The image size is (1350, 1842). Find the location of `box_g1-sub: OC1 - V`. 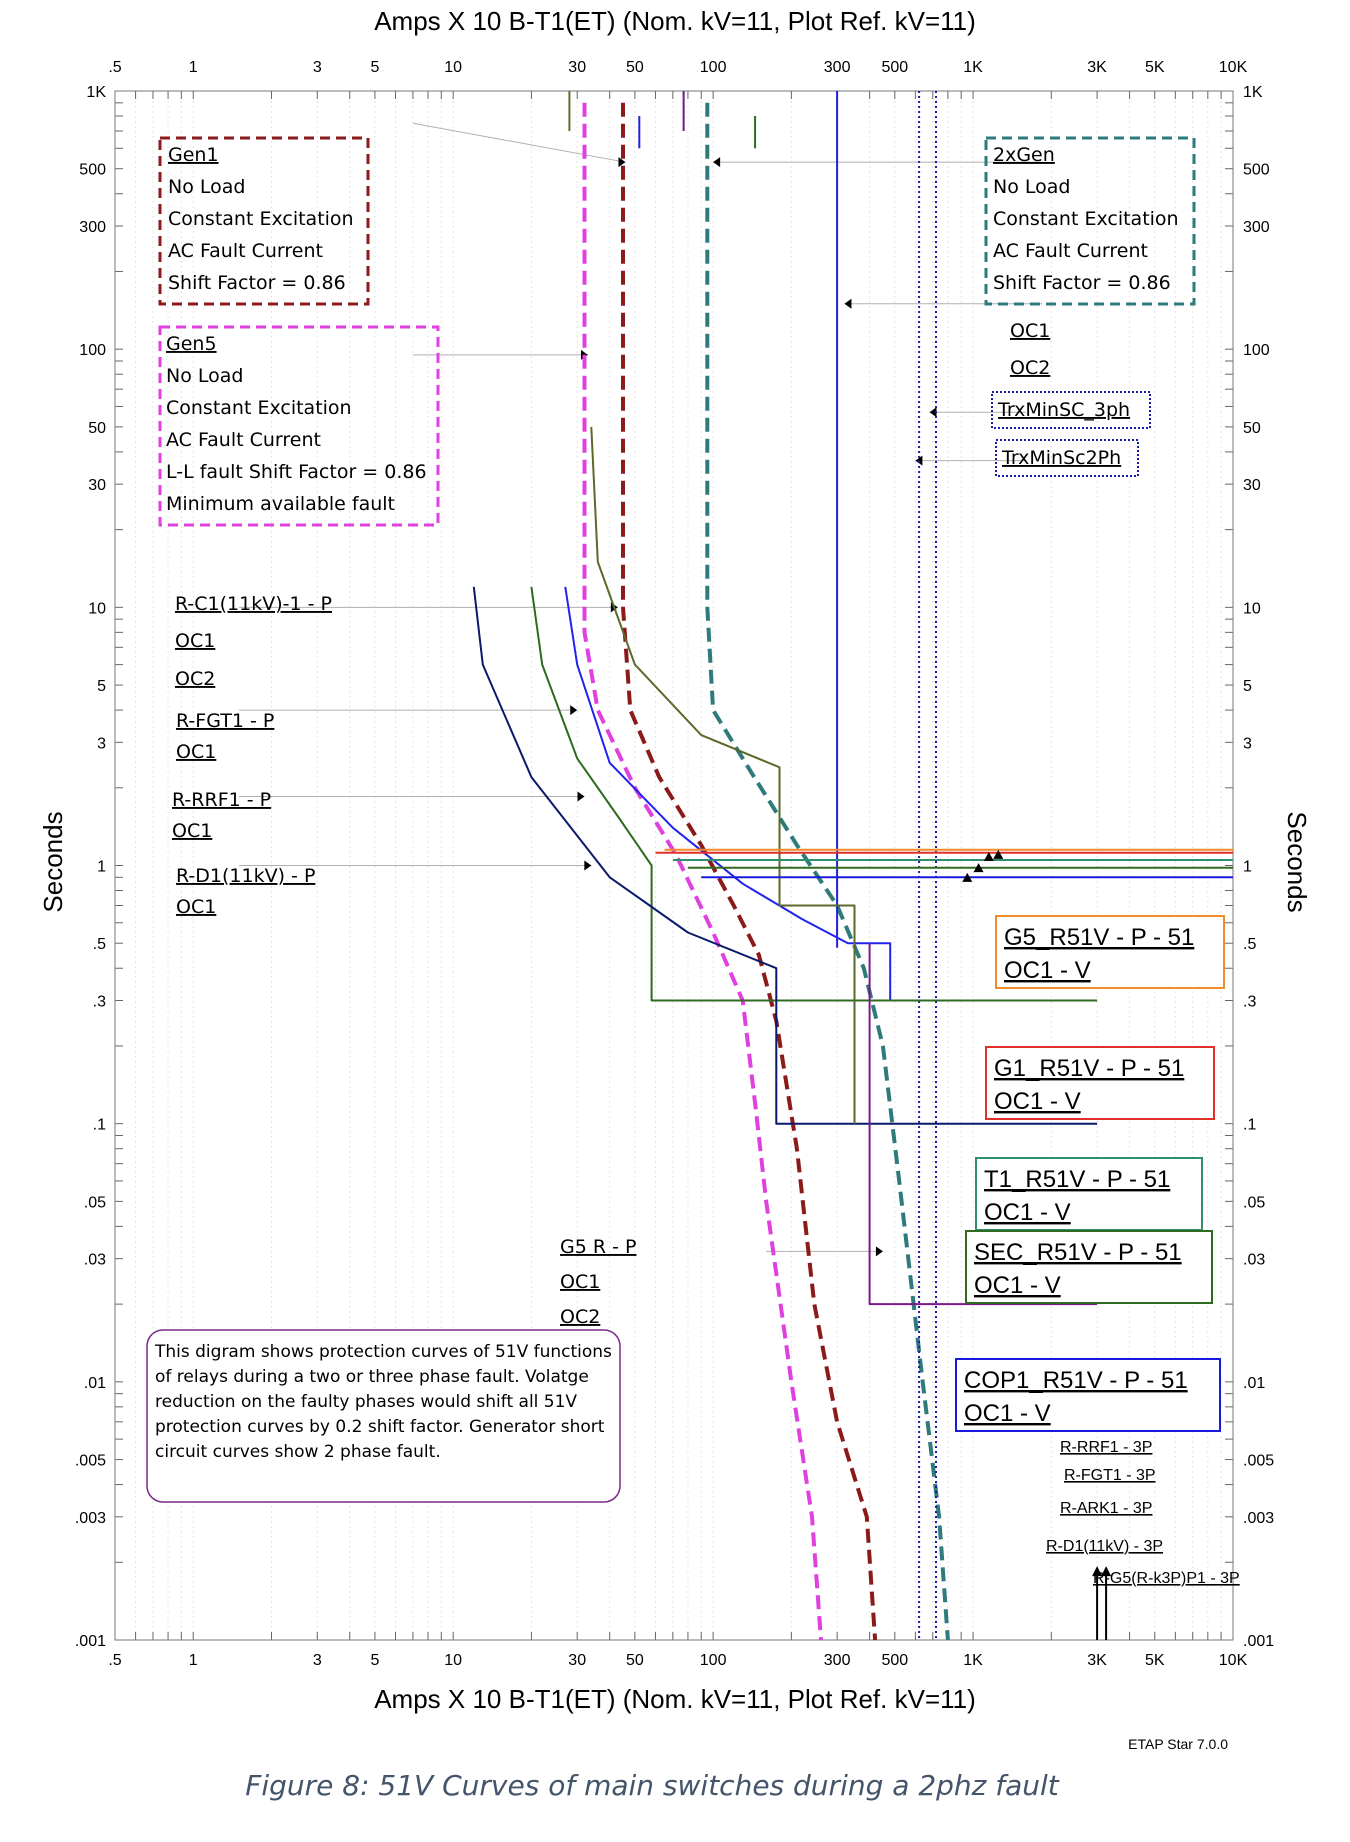

box_g1-sub: OC1 - V is located at coordinates (1037, 1101).